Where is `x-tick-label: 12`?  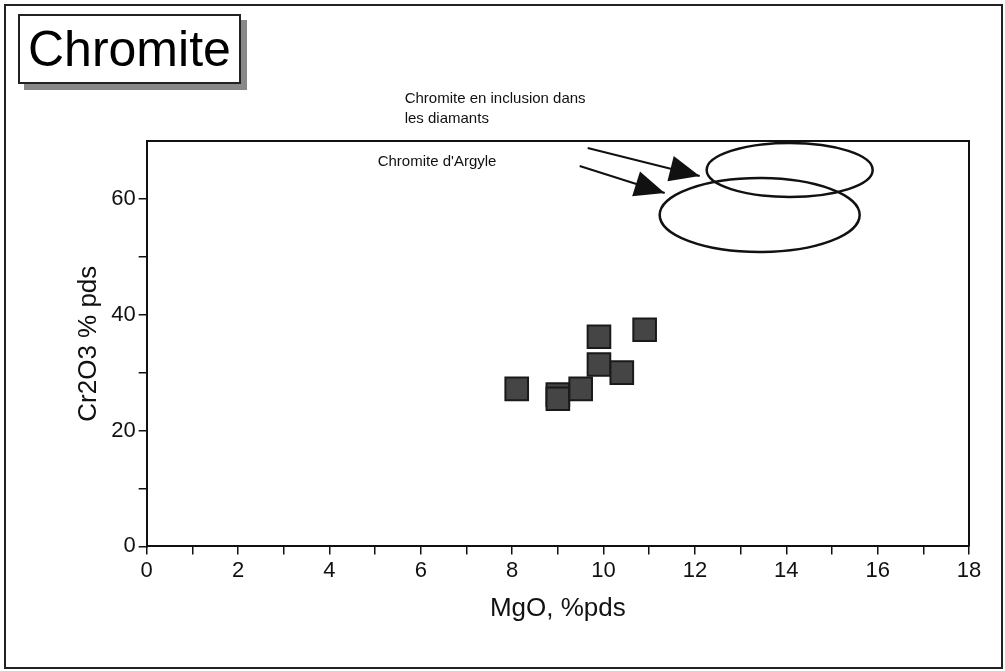
x-tick-label: 12 is located at coordinates (695, 569).